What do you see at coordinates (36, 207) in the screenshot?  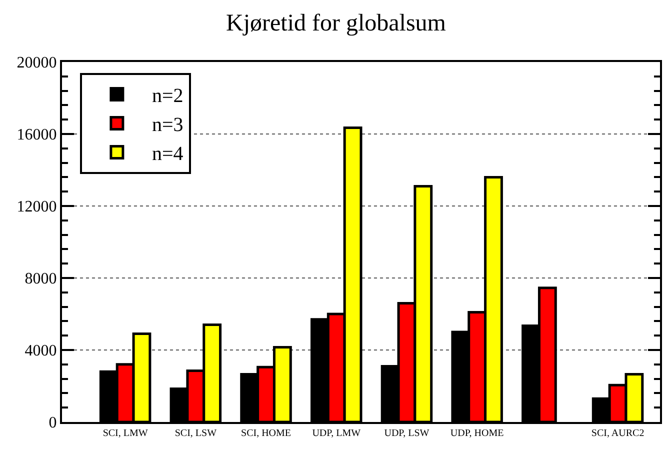 I see `y-tick-label: 12000` at bounding box center [36, 207].